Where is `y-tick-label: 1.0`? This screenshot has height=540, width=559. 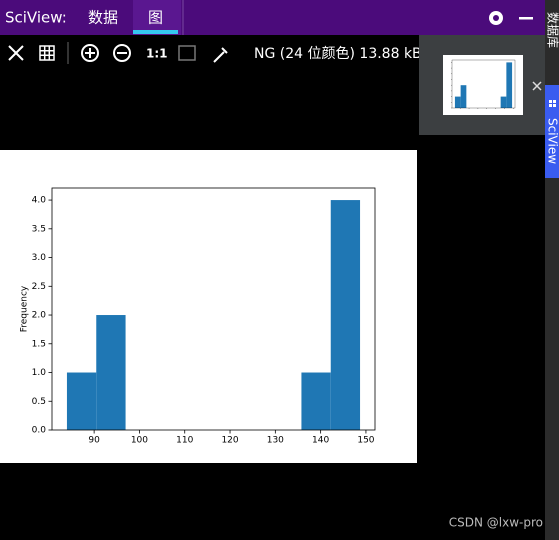
y-tick-label: 1.0 is located at coordinates (39, 373).